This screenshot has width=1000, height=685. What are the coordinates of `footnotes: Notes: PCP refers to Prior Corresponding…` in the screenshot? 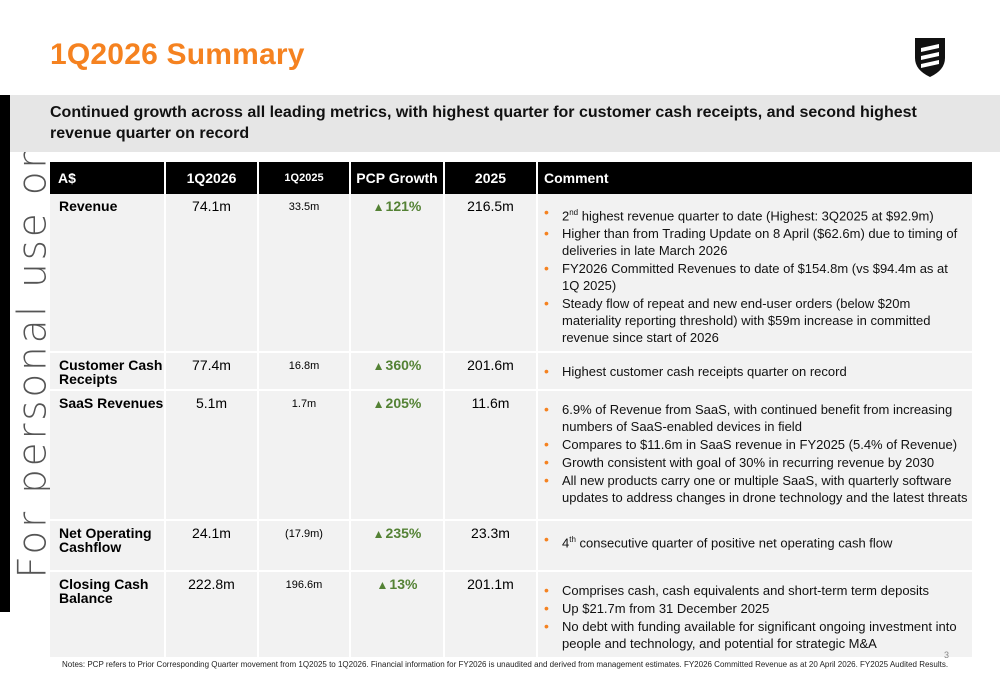 It's located at (505, 664).